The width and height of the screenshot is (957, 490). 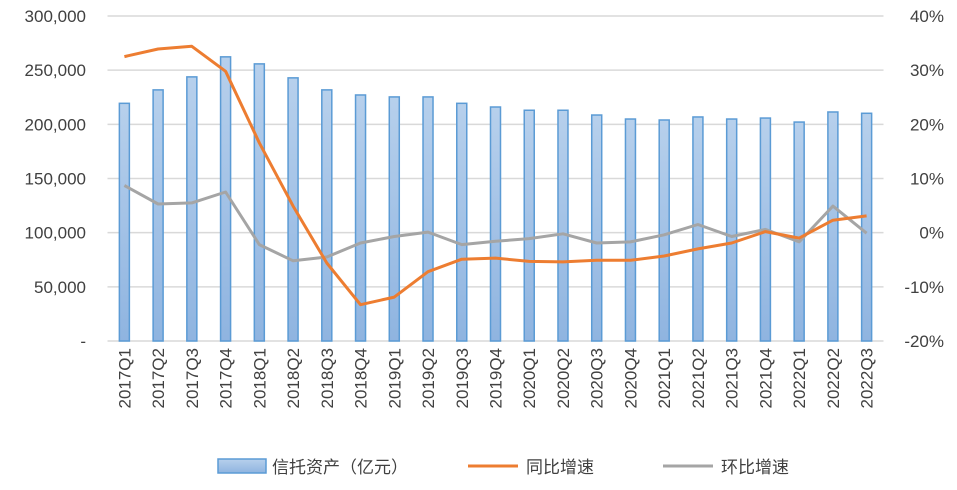 What do you see at coordinates (563, 225) in the screenshot?
I see `bar-2020Q2` at bounding box center [563, 225].